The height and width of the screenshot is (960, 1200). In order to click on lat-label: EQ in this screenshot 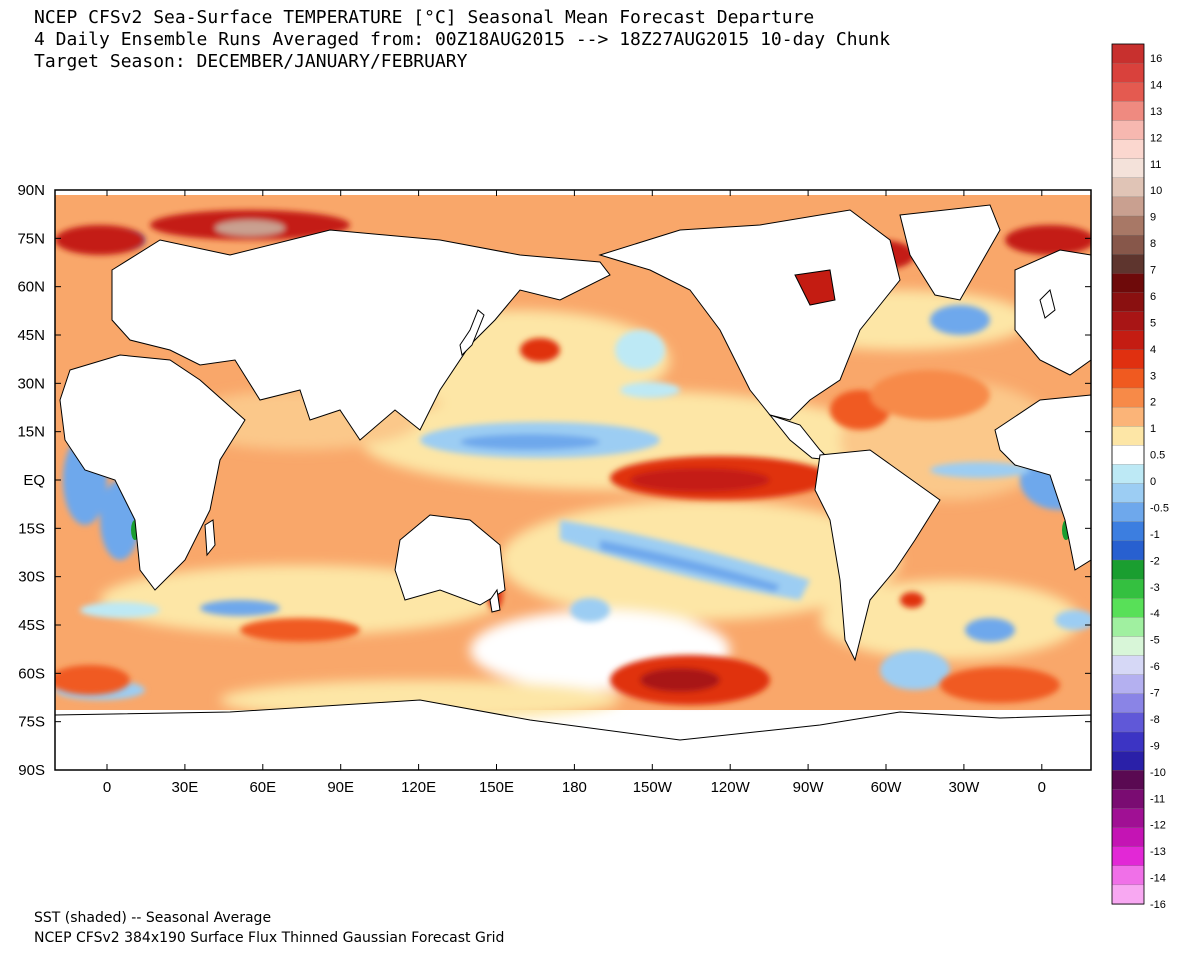, I will do `click(34, 480)`.